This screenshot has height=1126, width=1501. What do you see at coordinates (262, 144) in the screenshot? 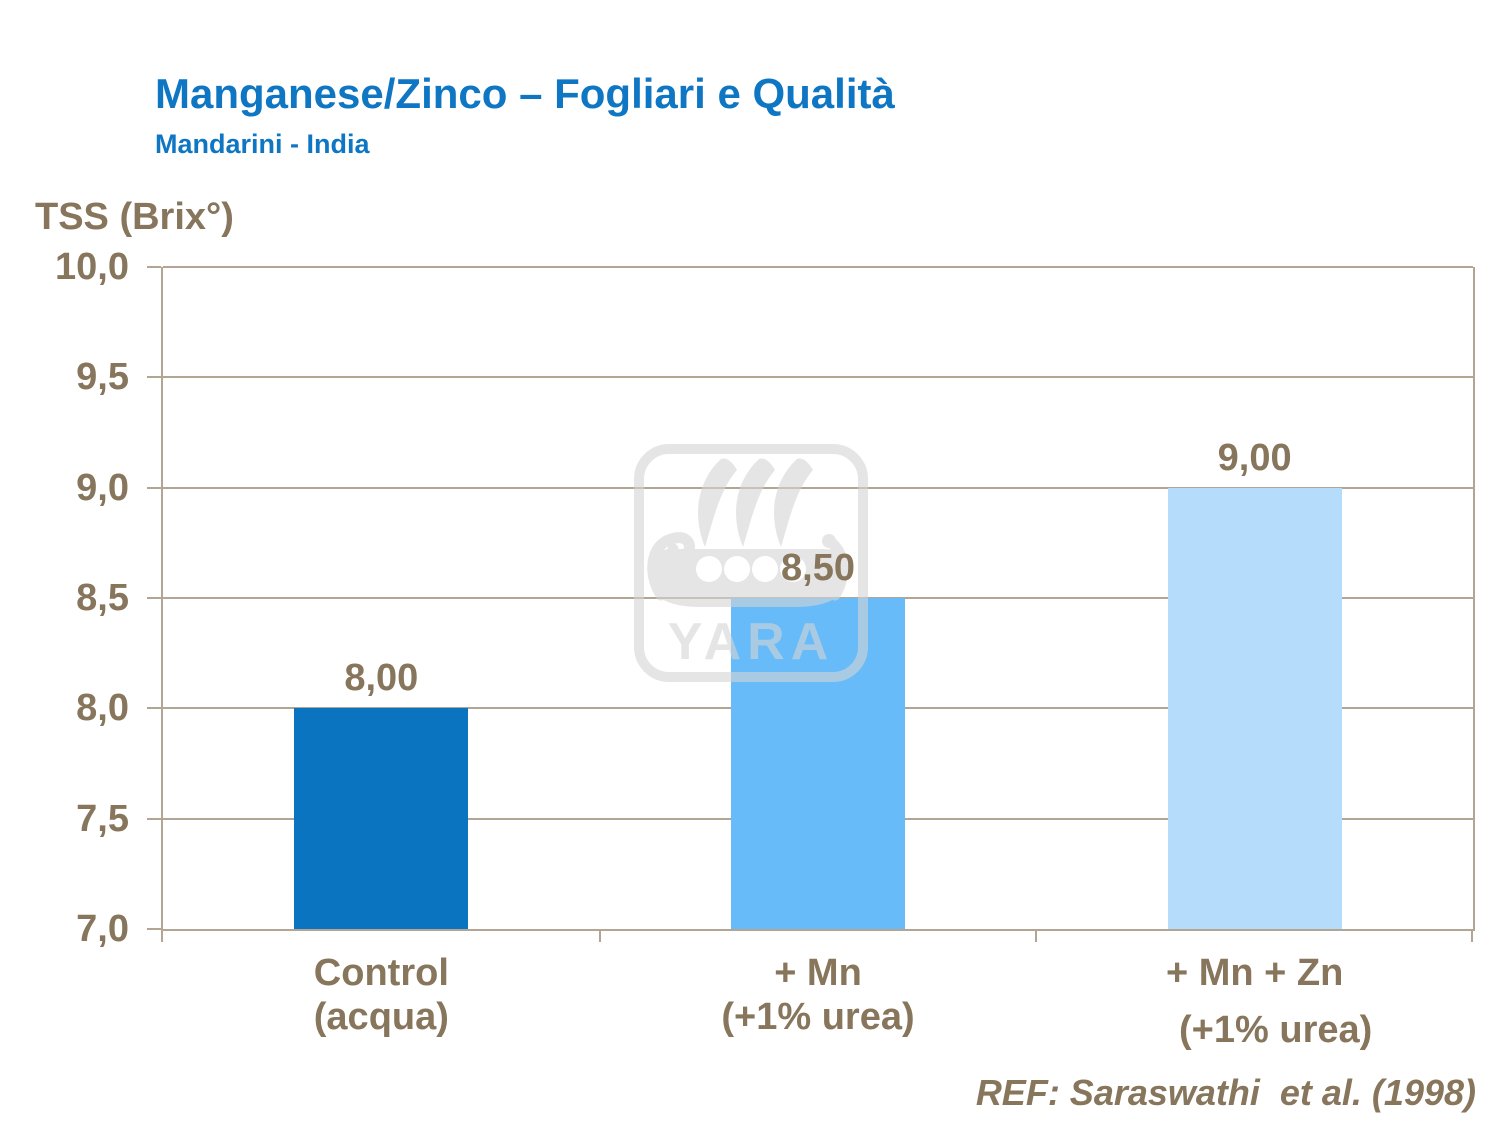
I see `chart-subtitle: Mandarini - India` at bounding box center [262, 144].